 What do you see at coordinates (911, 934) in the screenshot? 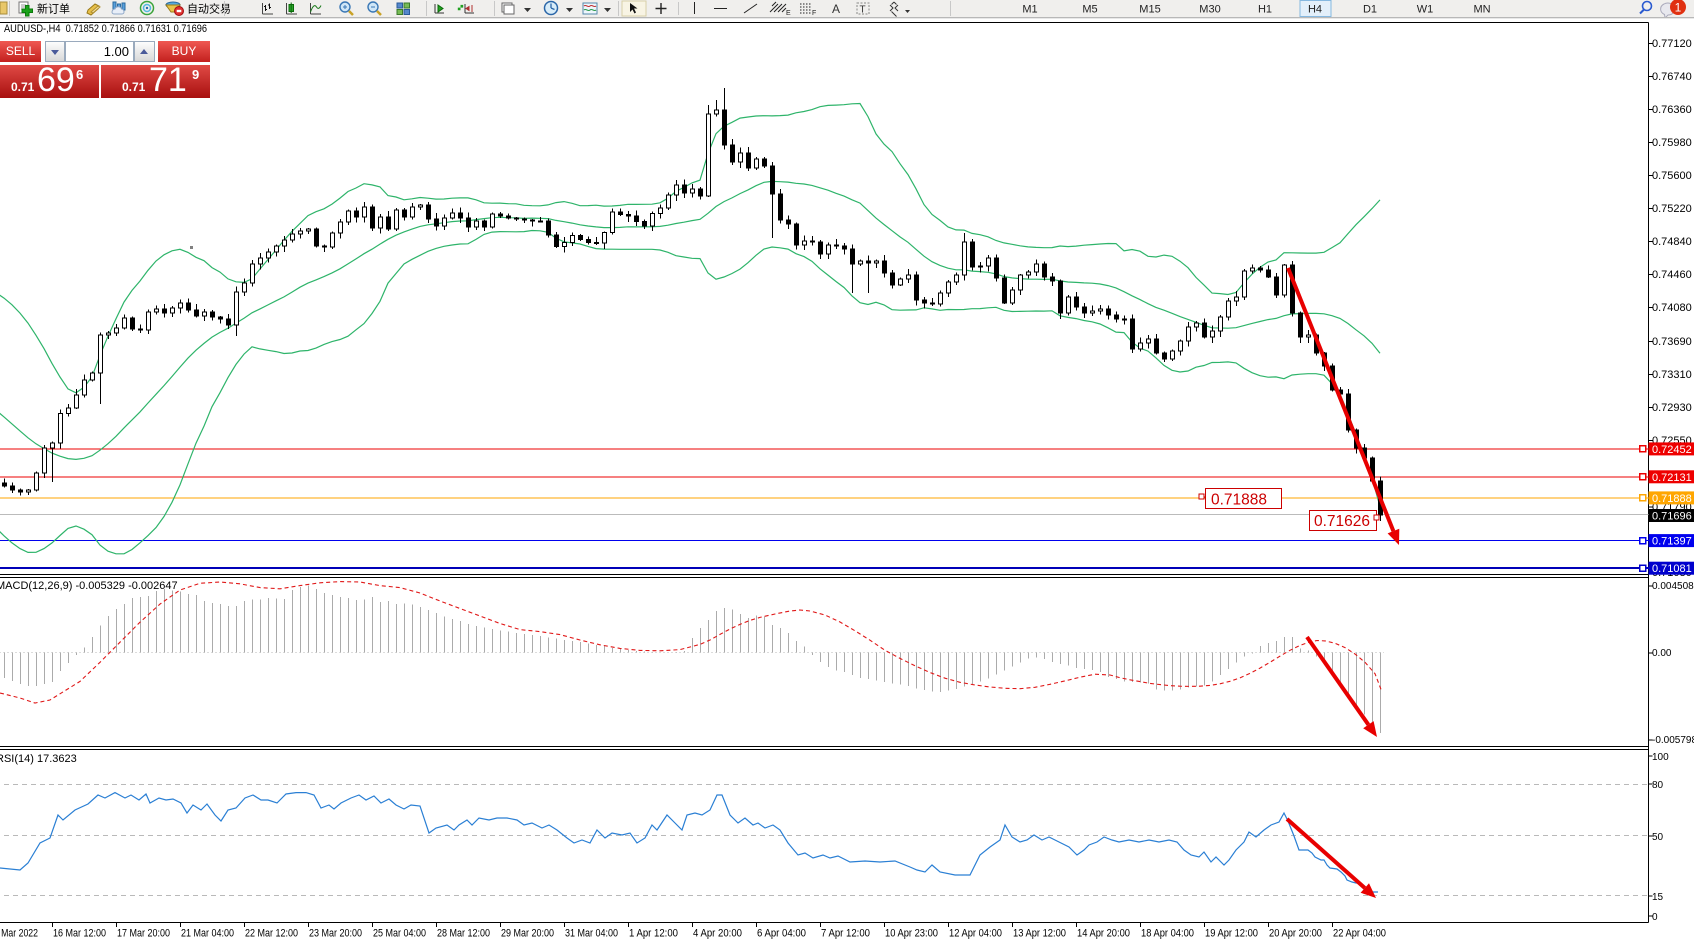
I see `svg-text: 10 Apr 23:00` at bounding box center [911, 934].